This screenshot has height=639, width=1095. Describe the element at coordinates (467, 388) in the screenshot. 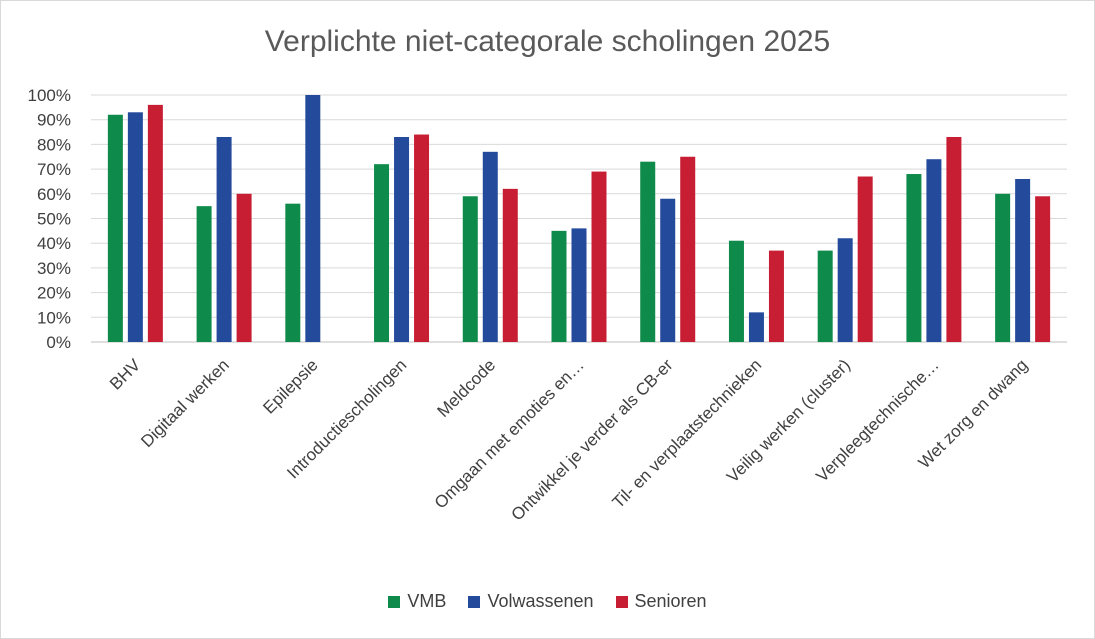

I see `x-category-label: Meldcode` at that location.